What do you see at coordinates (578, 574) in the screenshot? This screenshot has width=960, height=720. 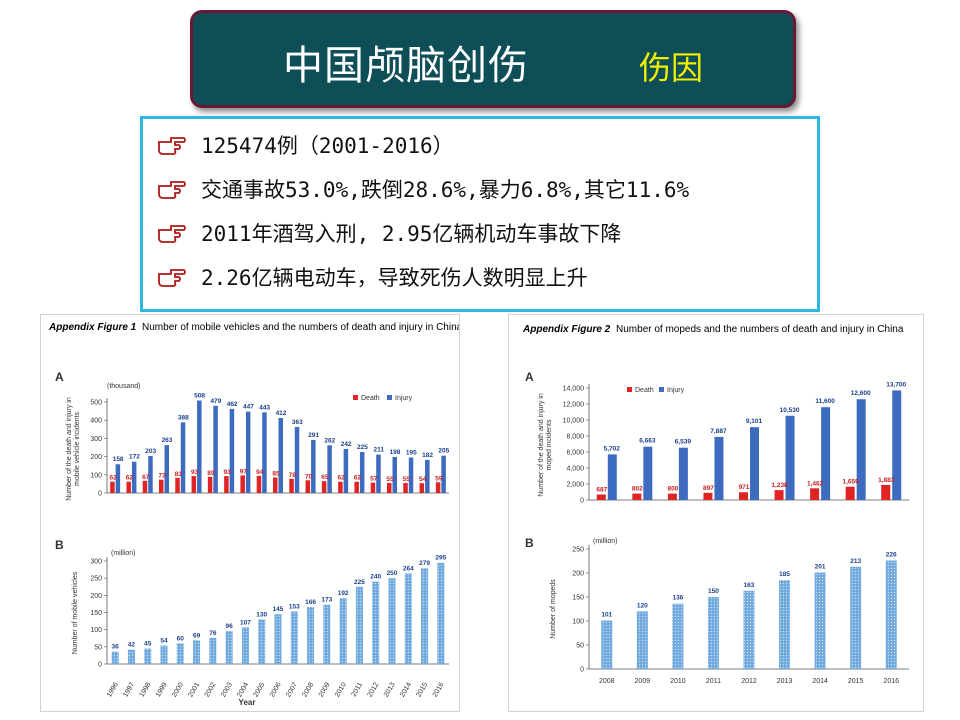 I see `fig2b-ytick-label: 200` at bounding box center [578, 574].